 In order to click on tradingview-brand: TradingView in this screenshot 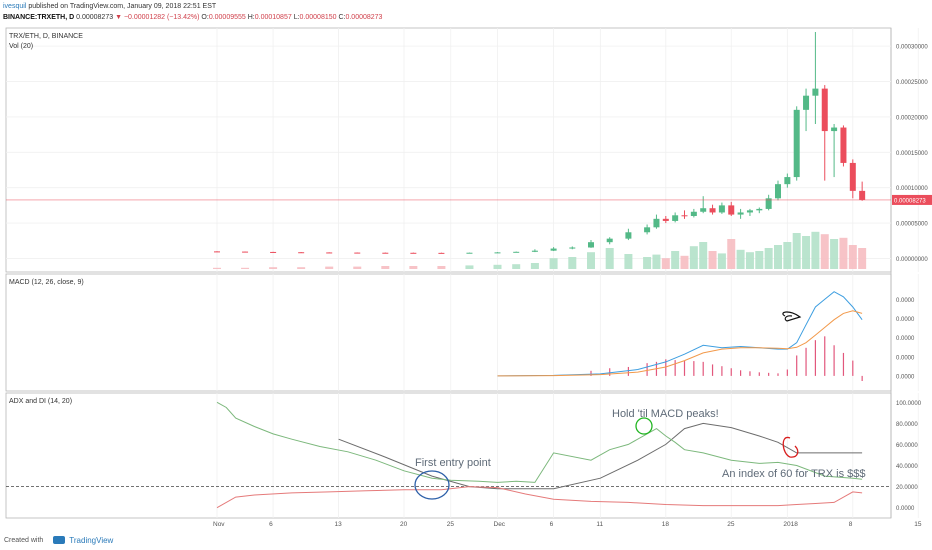, I will do `click(91, 540)`.